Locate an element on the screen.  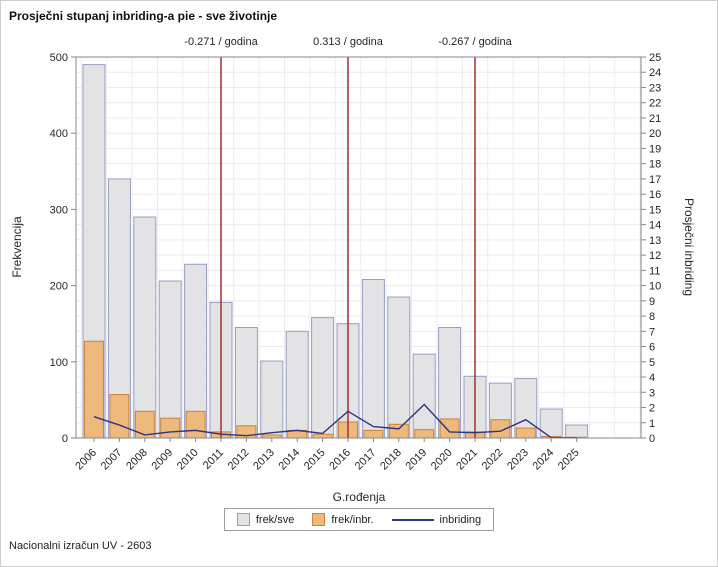
legend-swatch-frek-sve is located at coordinates (243, 519).